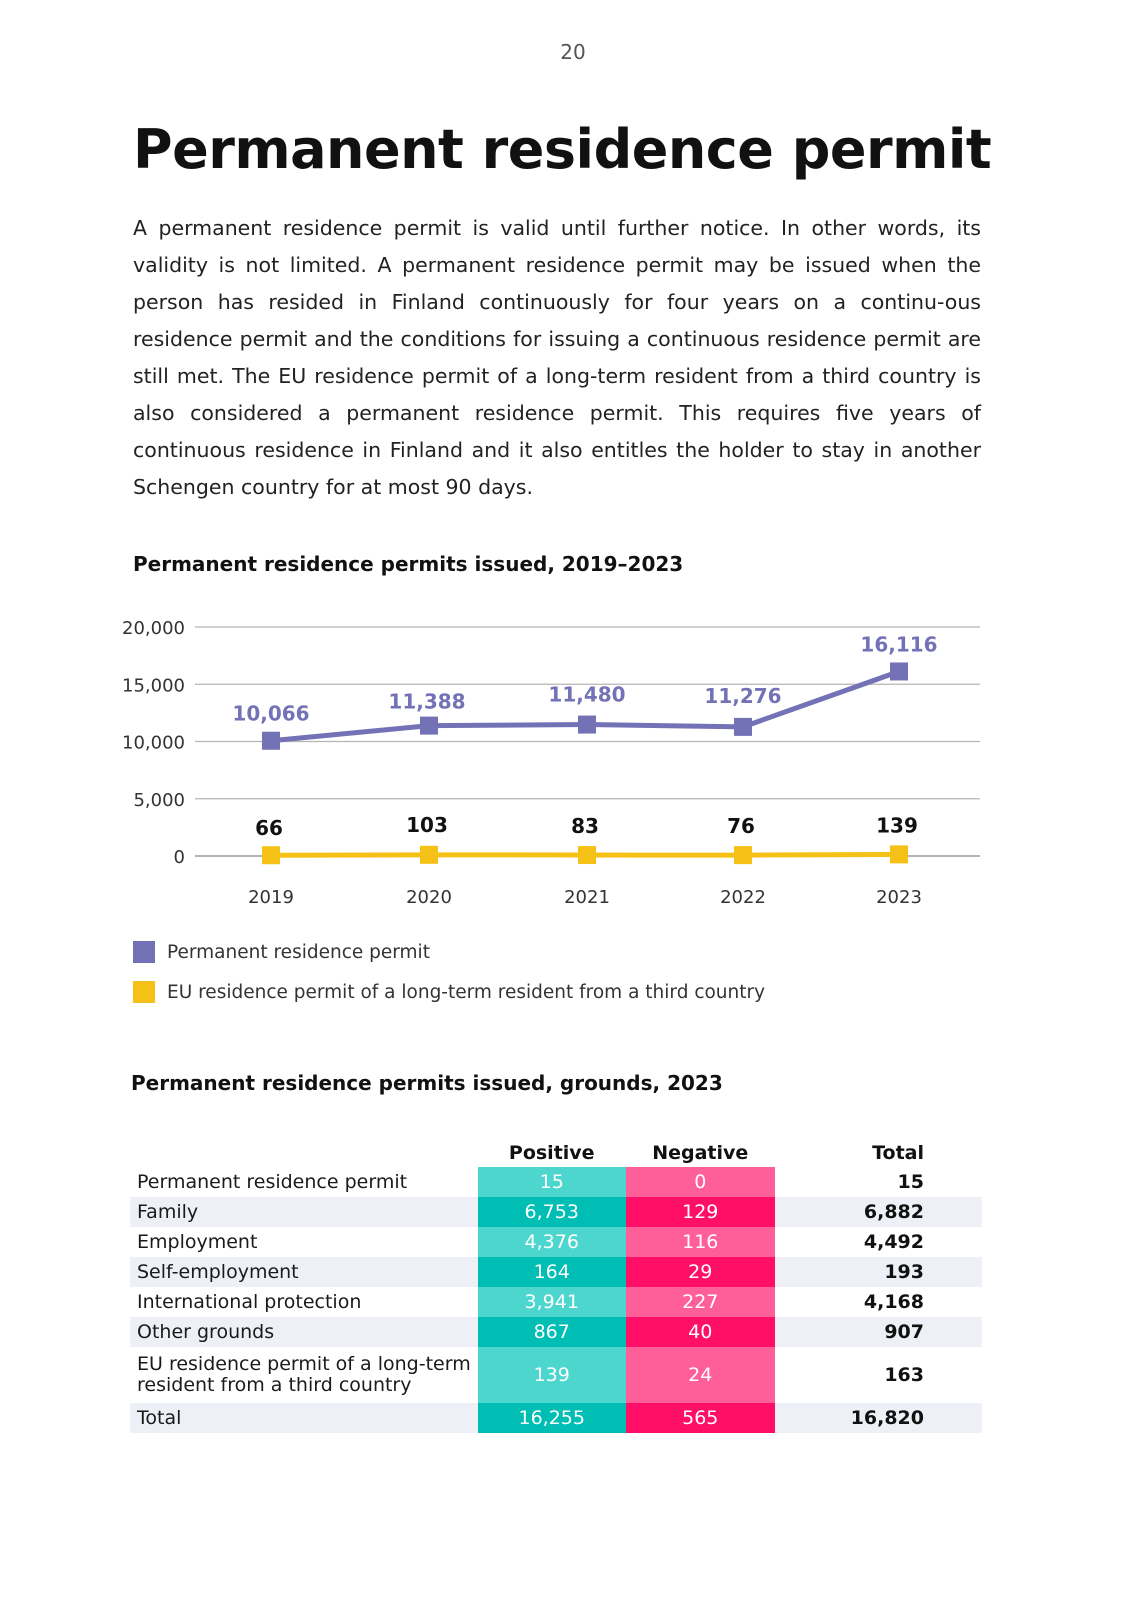 This screenshot has width=1146, height=1600. I want to click on x-tick-label: 2021, so click(587, 897).